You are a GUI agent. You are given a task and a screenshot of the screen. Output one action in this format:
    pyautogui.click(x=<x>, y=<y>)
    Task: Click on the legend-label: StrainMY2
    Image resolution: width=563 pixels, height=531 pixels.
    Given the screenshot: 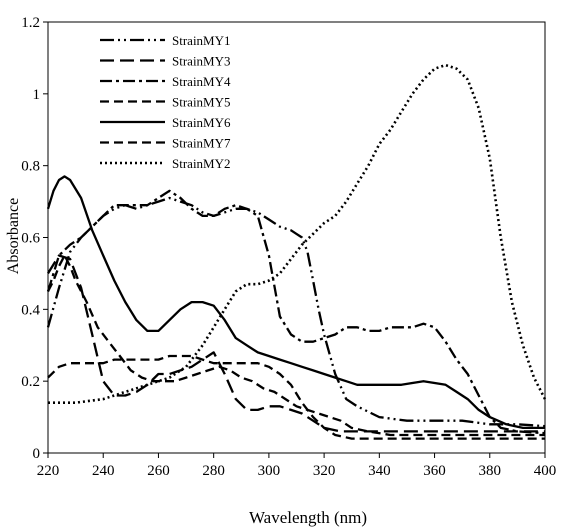 What is the action you would take?
    pyautogui.click(x=201, y=163)
    